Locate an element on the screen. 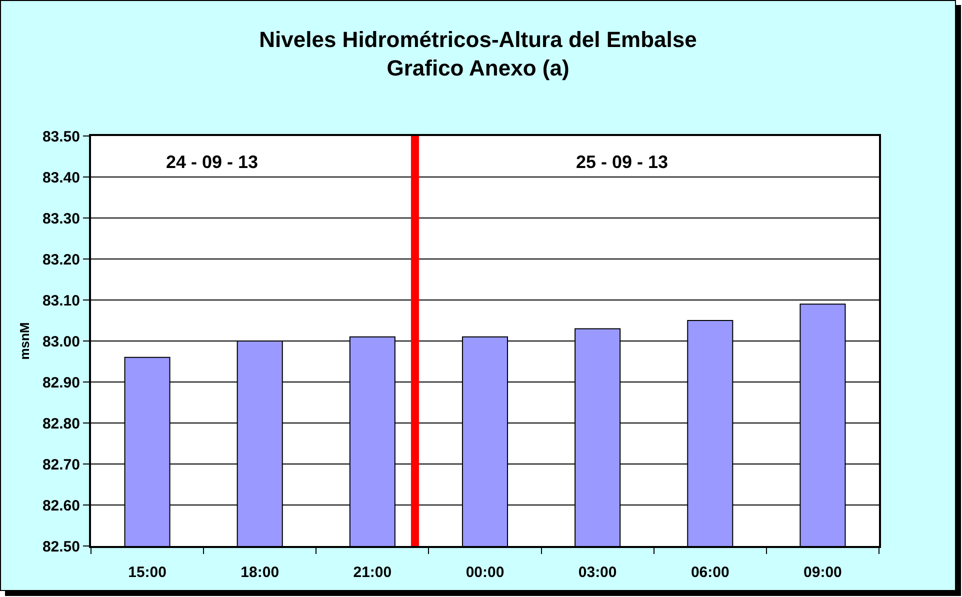  chart-subtitle: Grafico Anexo (a) is located at coordinates (478, 68).